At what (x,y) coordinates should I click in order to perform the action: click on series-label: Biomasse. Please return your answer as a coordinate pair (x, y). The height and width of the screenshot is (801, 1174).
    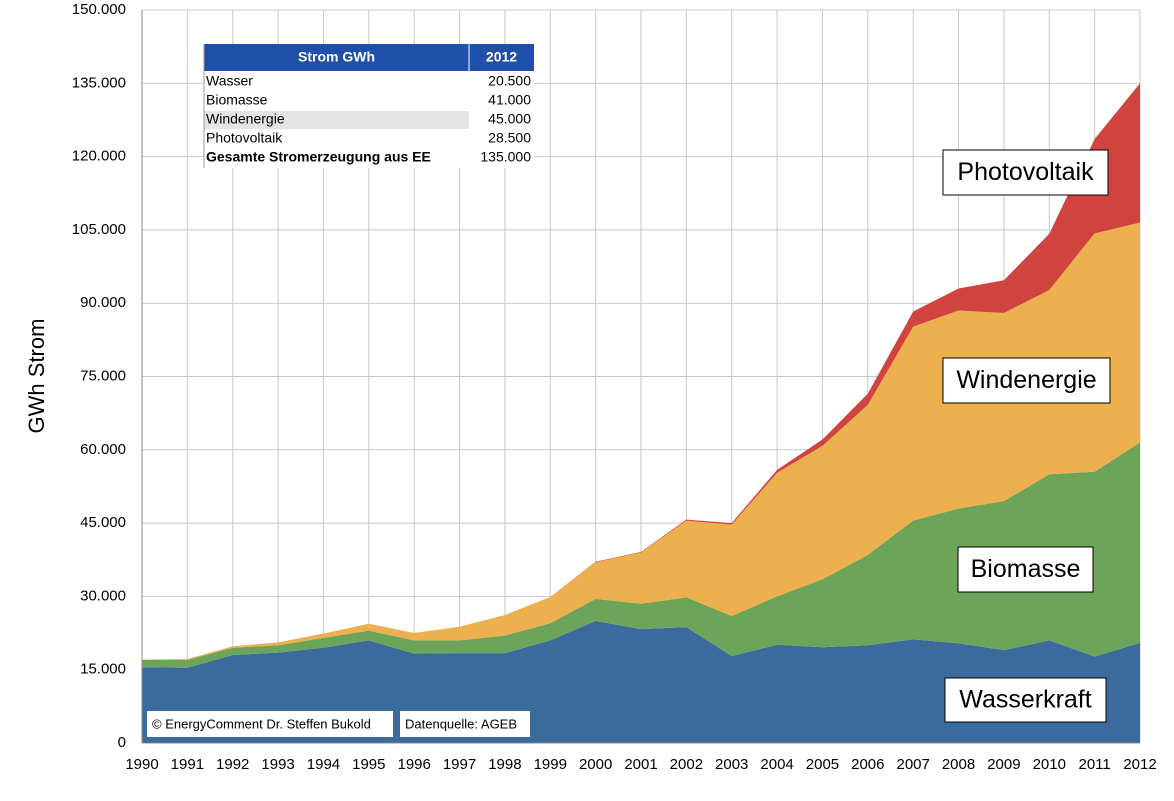
    Looking at the image, I should click on (1026, 569).